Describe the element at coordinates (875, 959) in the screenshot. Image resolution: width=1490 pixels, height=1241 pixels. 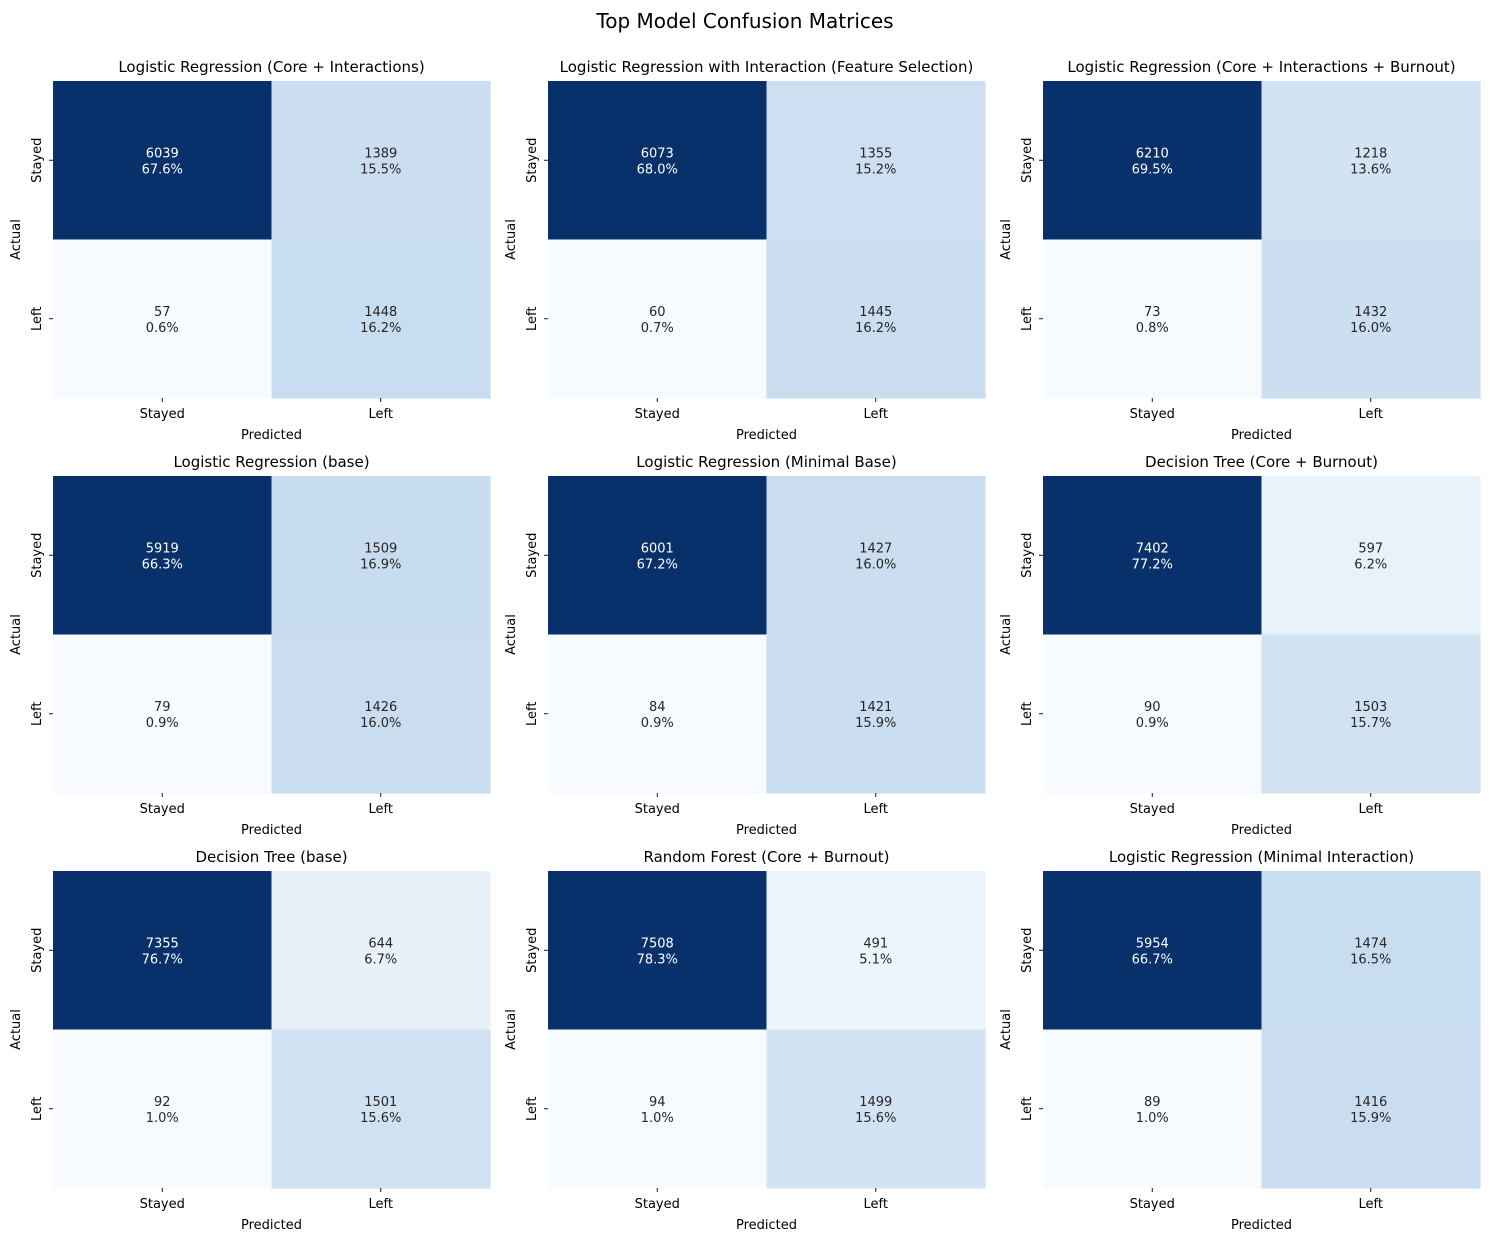
I see `cell-percent-label: 5.1%` at that location.